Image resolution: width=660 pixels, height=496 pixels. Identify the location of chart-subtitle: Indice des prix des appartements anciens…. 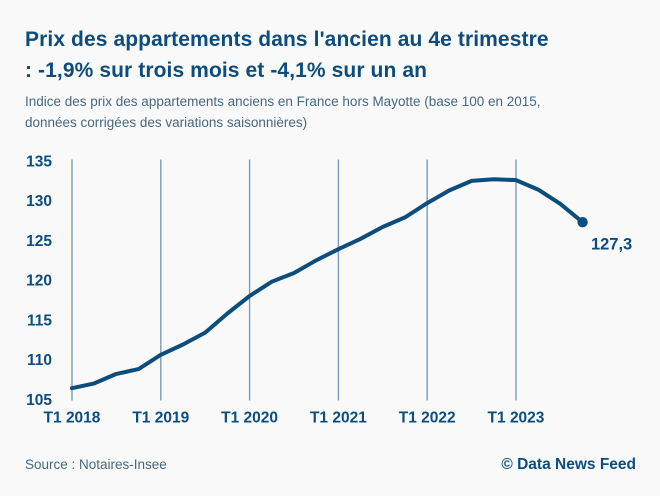
(332, 112).